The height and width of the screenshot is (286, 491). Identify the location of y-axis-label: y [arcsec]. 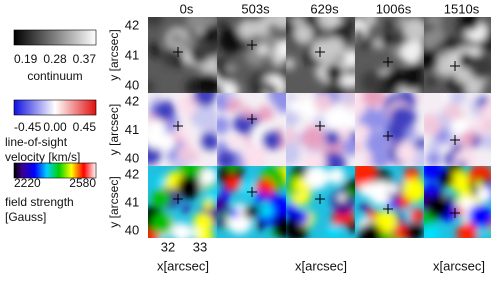
(114, 54).